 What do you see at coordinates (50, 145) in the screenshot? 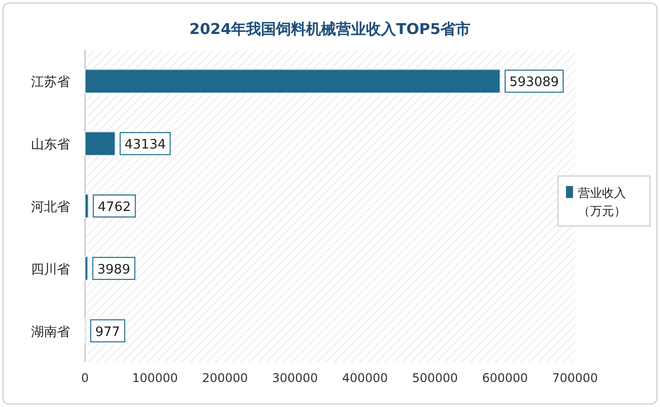
I see `y-tick-label: 山东省` at bounding box center [50, 145].